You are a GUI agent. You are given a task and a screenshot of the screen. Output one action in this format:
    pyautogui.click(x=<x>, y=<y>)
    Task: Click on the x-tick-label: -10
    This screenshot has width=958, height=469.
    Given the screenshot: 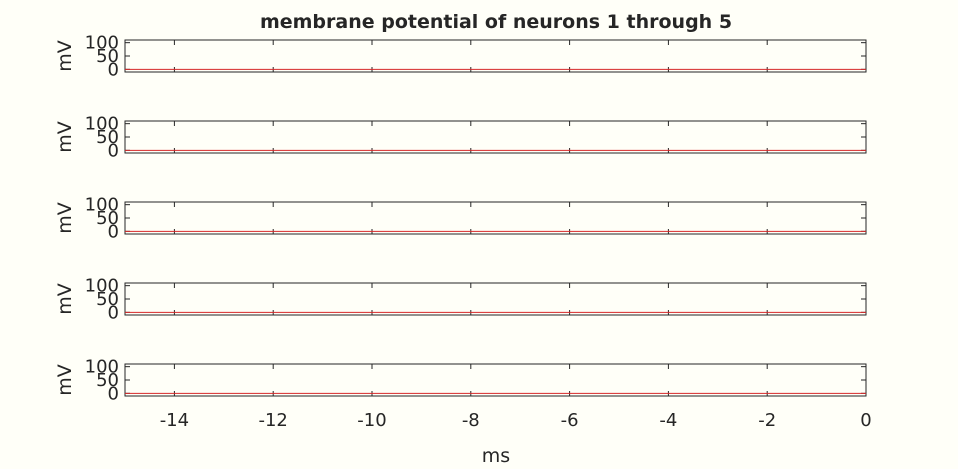 What is the action you would take?
    pyautogui.click(x=371, y=420)
    